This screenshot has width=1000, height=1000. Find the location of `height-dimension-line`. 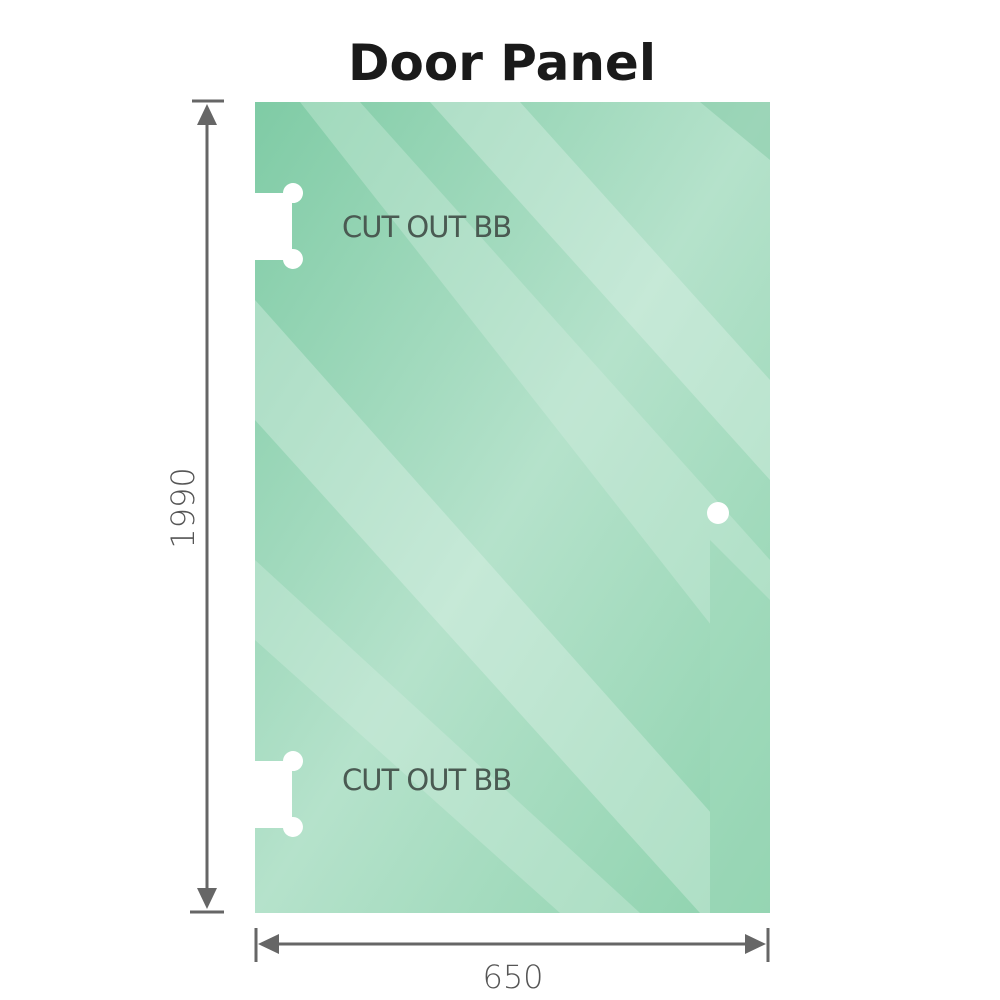

height-dimension-line is located at coordinates (207, 506).